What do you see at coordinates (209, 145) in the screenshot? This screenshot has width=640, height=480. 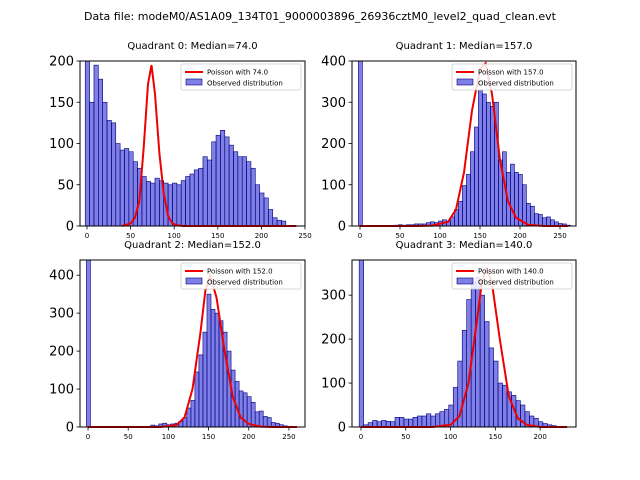 I see `poisson-curve` at bounding box center [209, 145].